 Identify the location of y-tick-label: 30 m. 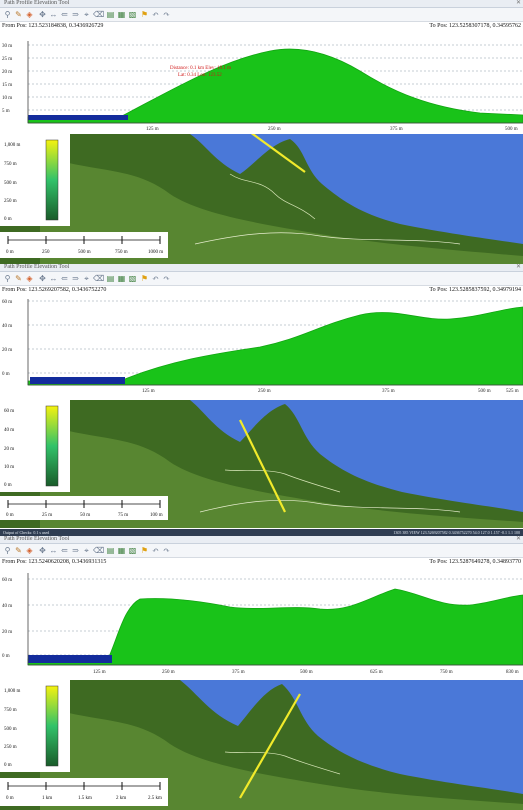
(7, 46).